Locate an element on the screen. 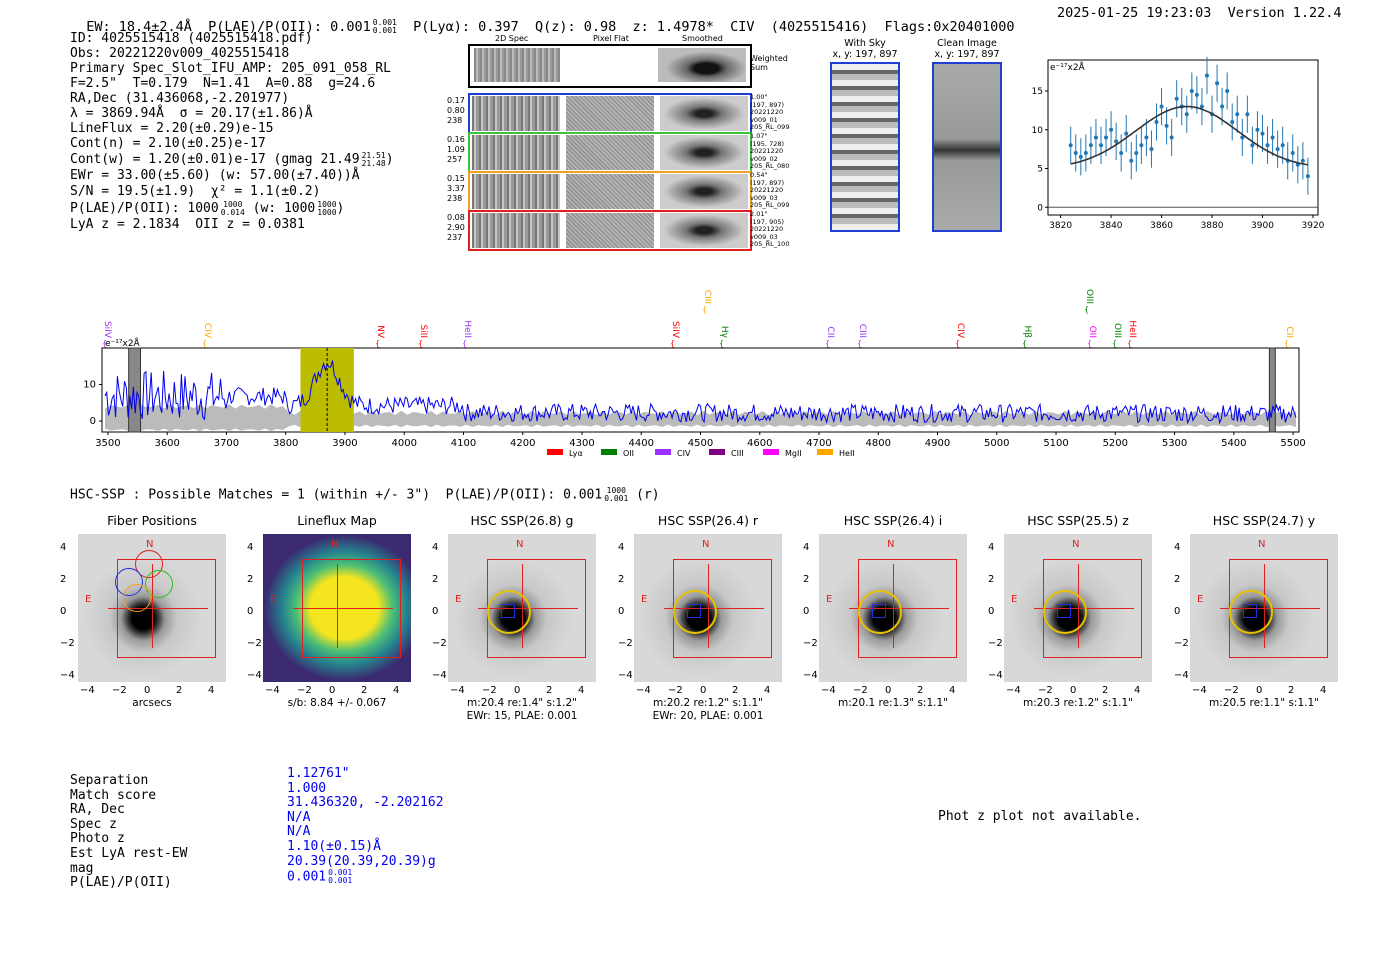 This screenshot has width=1400, height=953. cutout-row-right-labels: 1.00" (197, 897) 20221220 v009_01 205_RL_099 is located at coordinates (769, 112).